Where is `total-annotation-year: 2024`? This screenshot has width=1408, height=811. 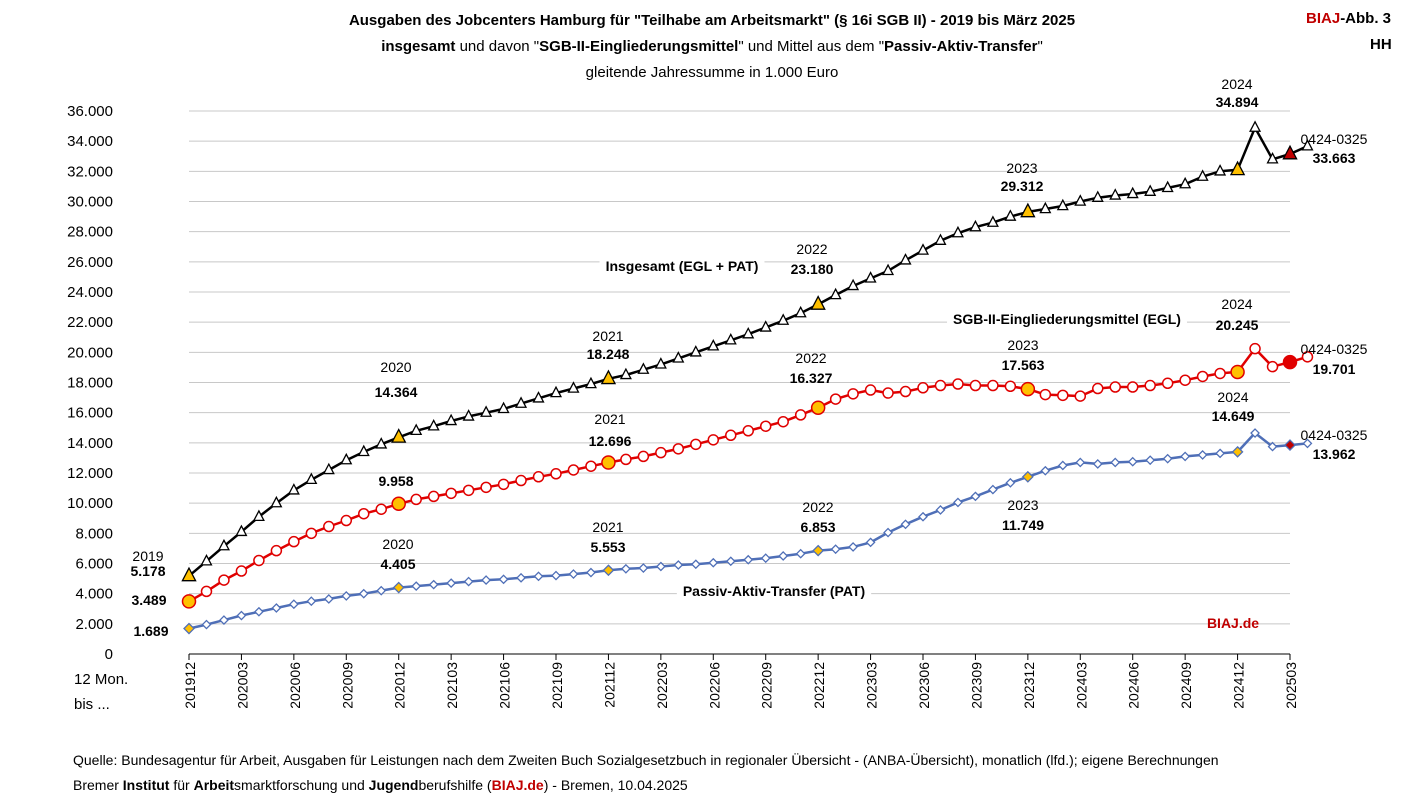
total-annotation-year: 2024 is located at coordinates (1236, 84).